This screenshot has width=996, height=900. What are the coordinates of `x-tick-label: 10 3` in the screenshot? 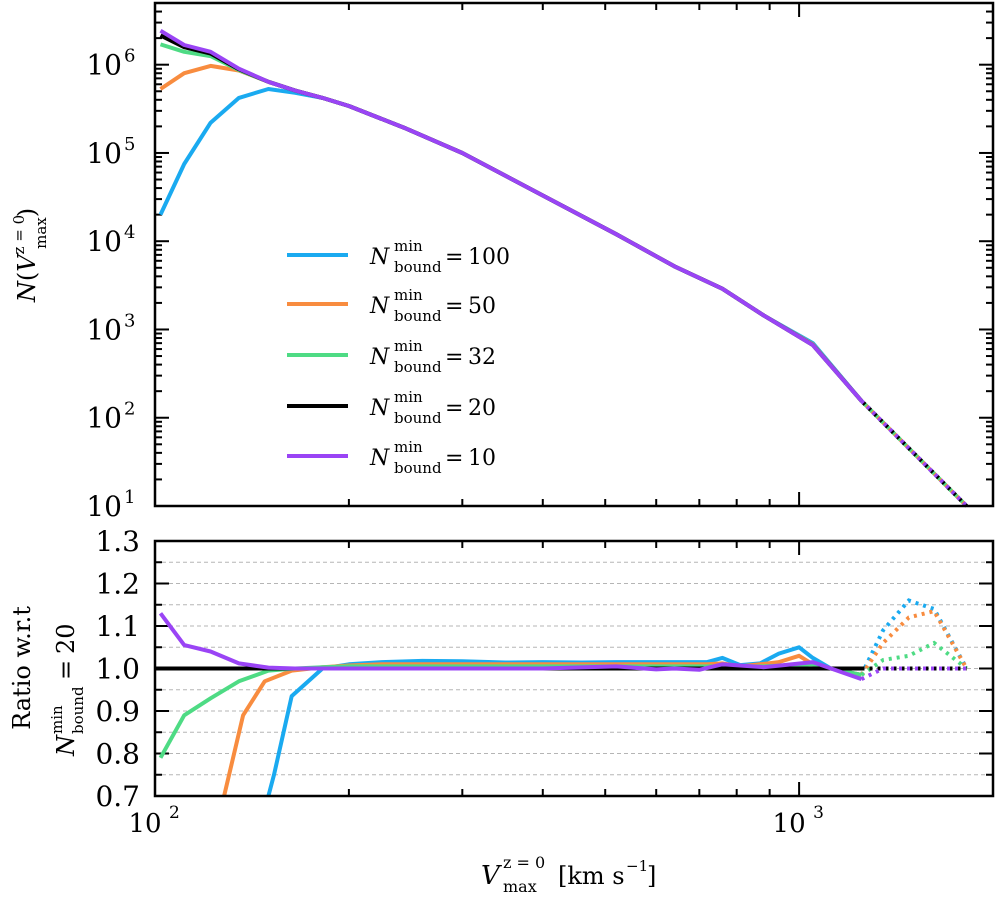 It's located at (798, 821).